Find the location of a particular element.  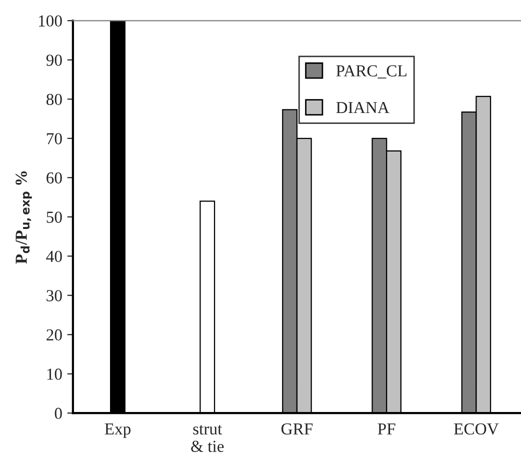

y-tick-label: 100 is located at coordinates (50, 21).